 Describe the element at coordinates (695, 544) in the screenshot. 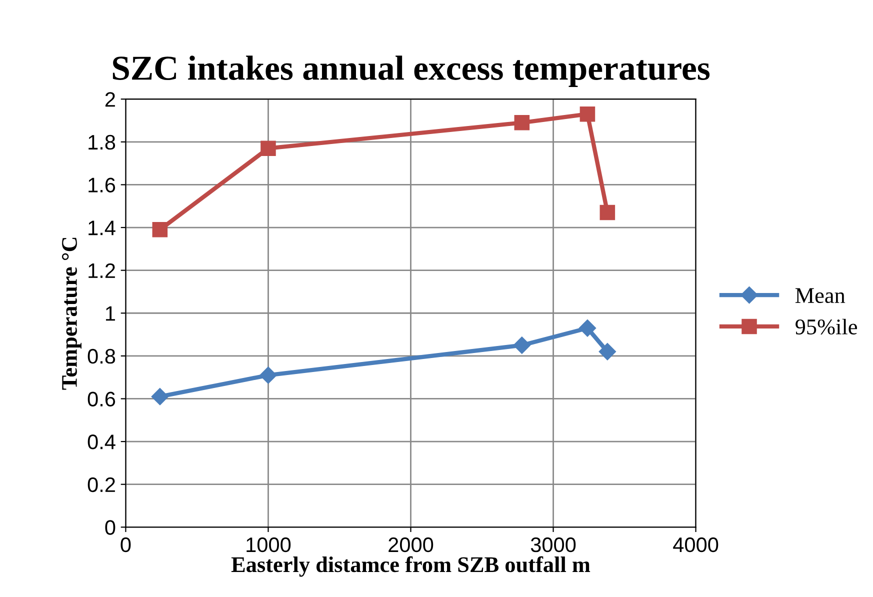

I see `x-tick-label: 4000` at that location.